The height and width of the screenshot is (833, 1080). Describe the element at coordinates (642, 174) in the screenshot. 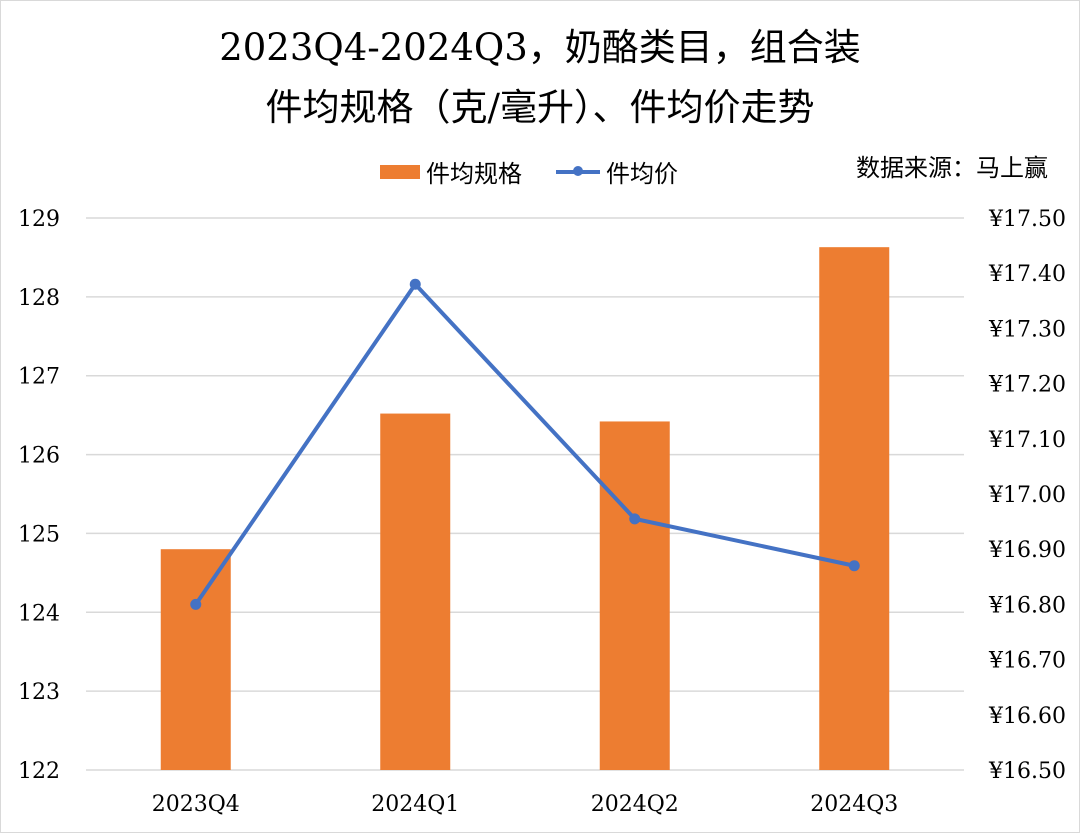

I see `legend-label-line: 件均价` at that location.